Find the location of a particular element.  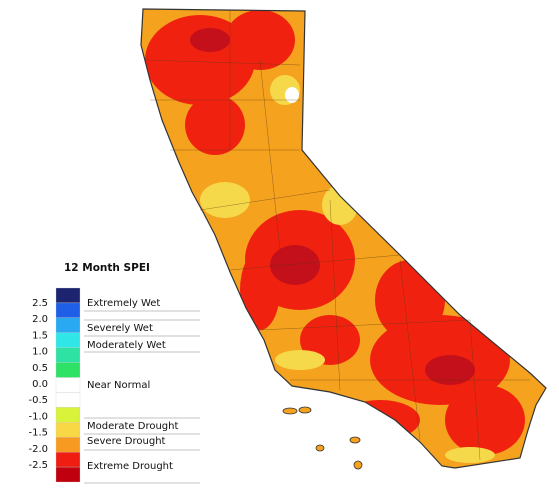

legend-tick-label: -1.0 is located at coordinates (38, 416).